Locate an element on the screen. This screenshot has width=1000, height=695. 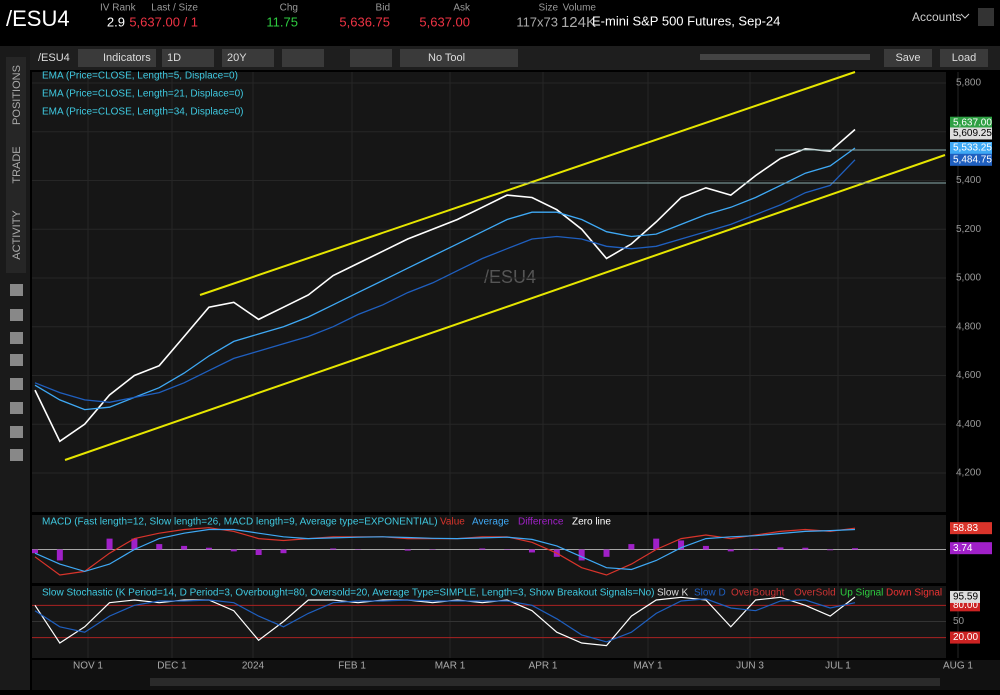
field-label: Ask is located at coordinates (462, 8).